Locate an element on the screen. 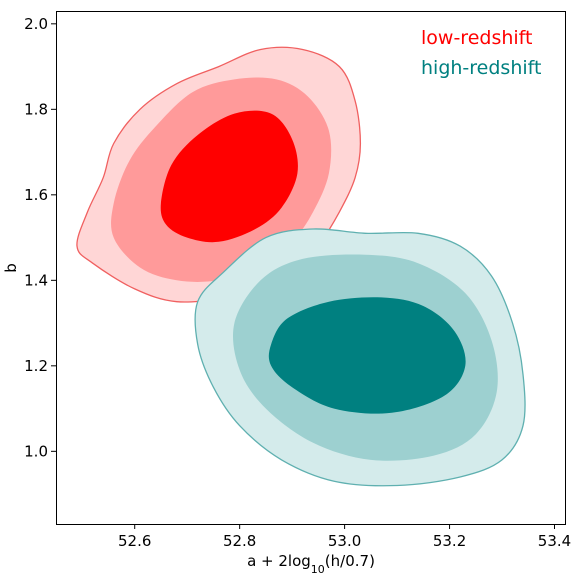  low-redshift-inner-contour is located at coordinates (229, 176).